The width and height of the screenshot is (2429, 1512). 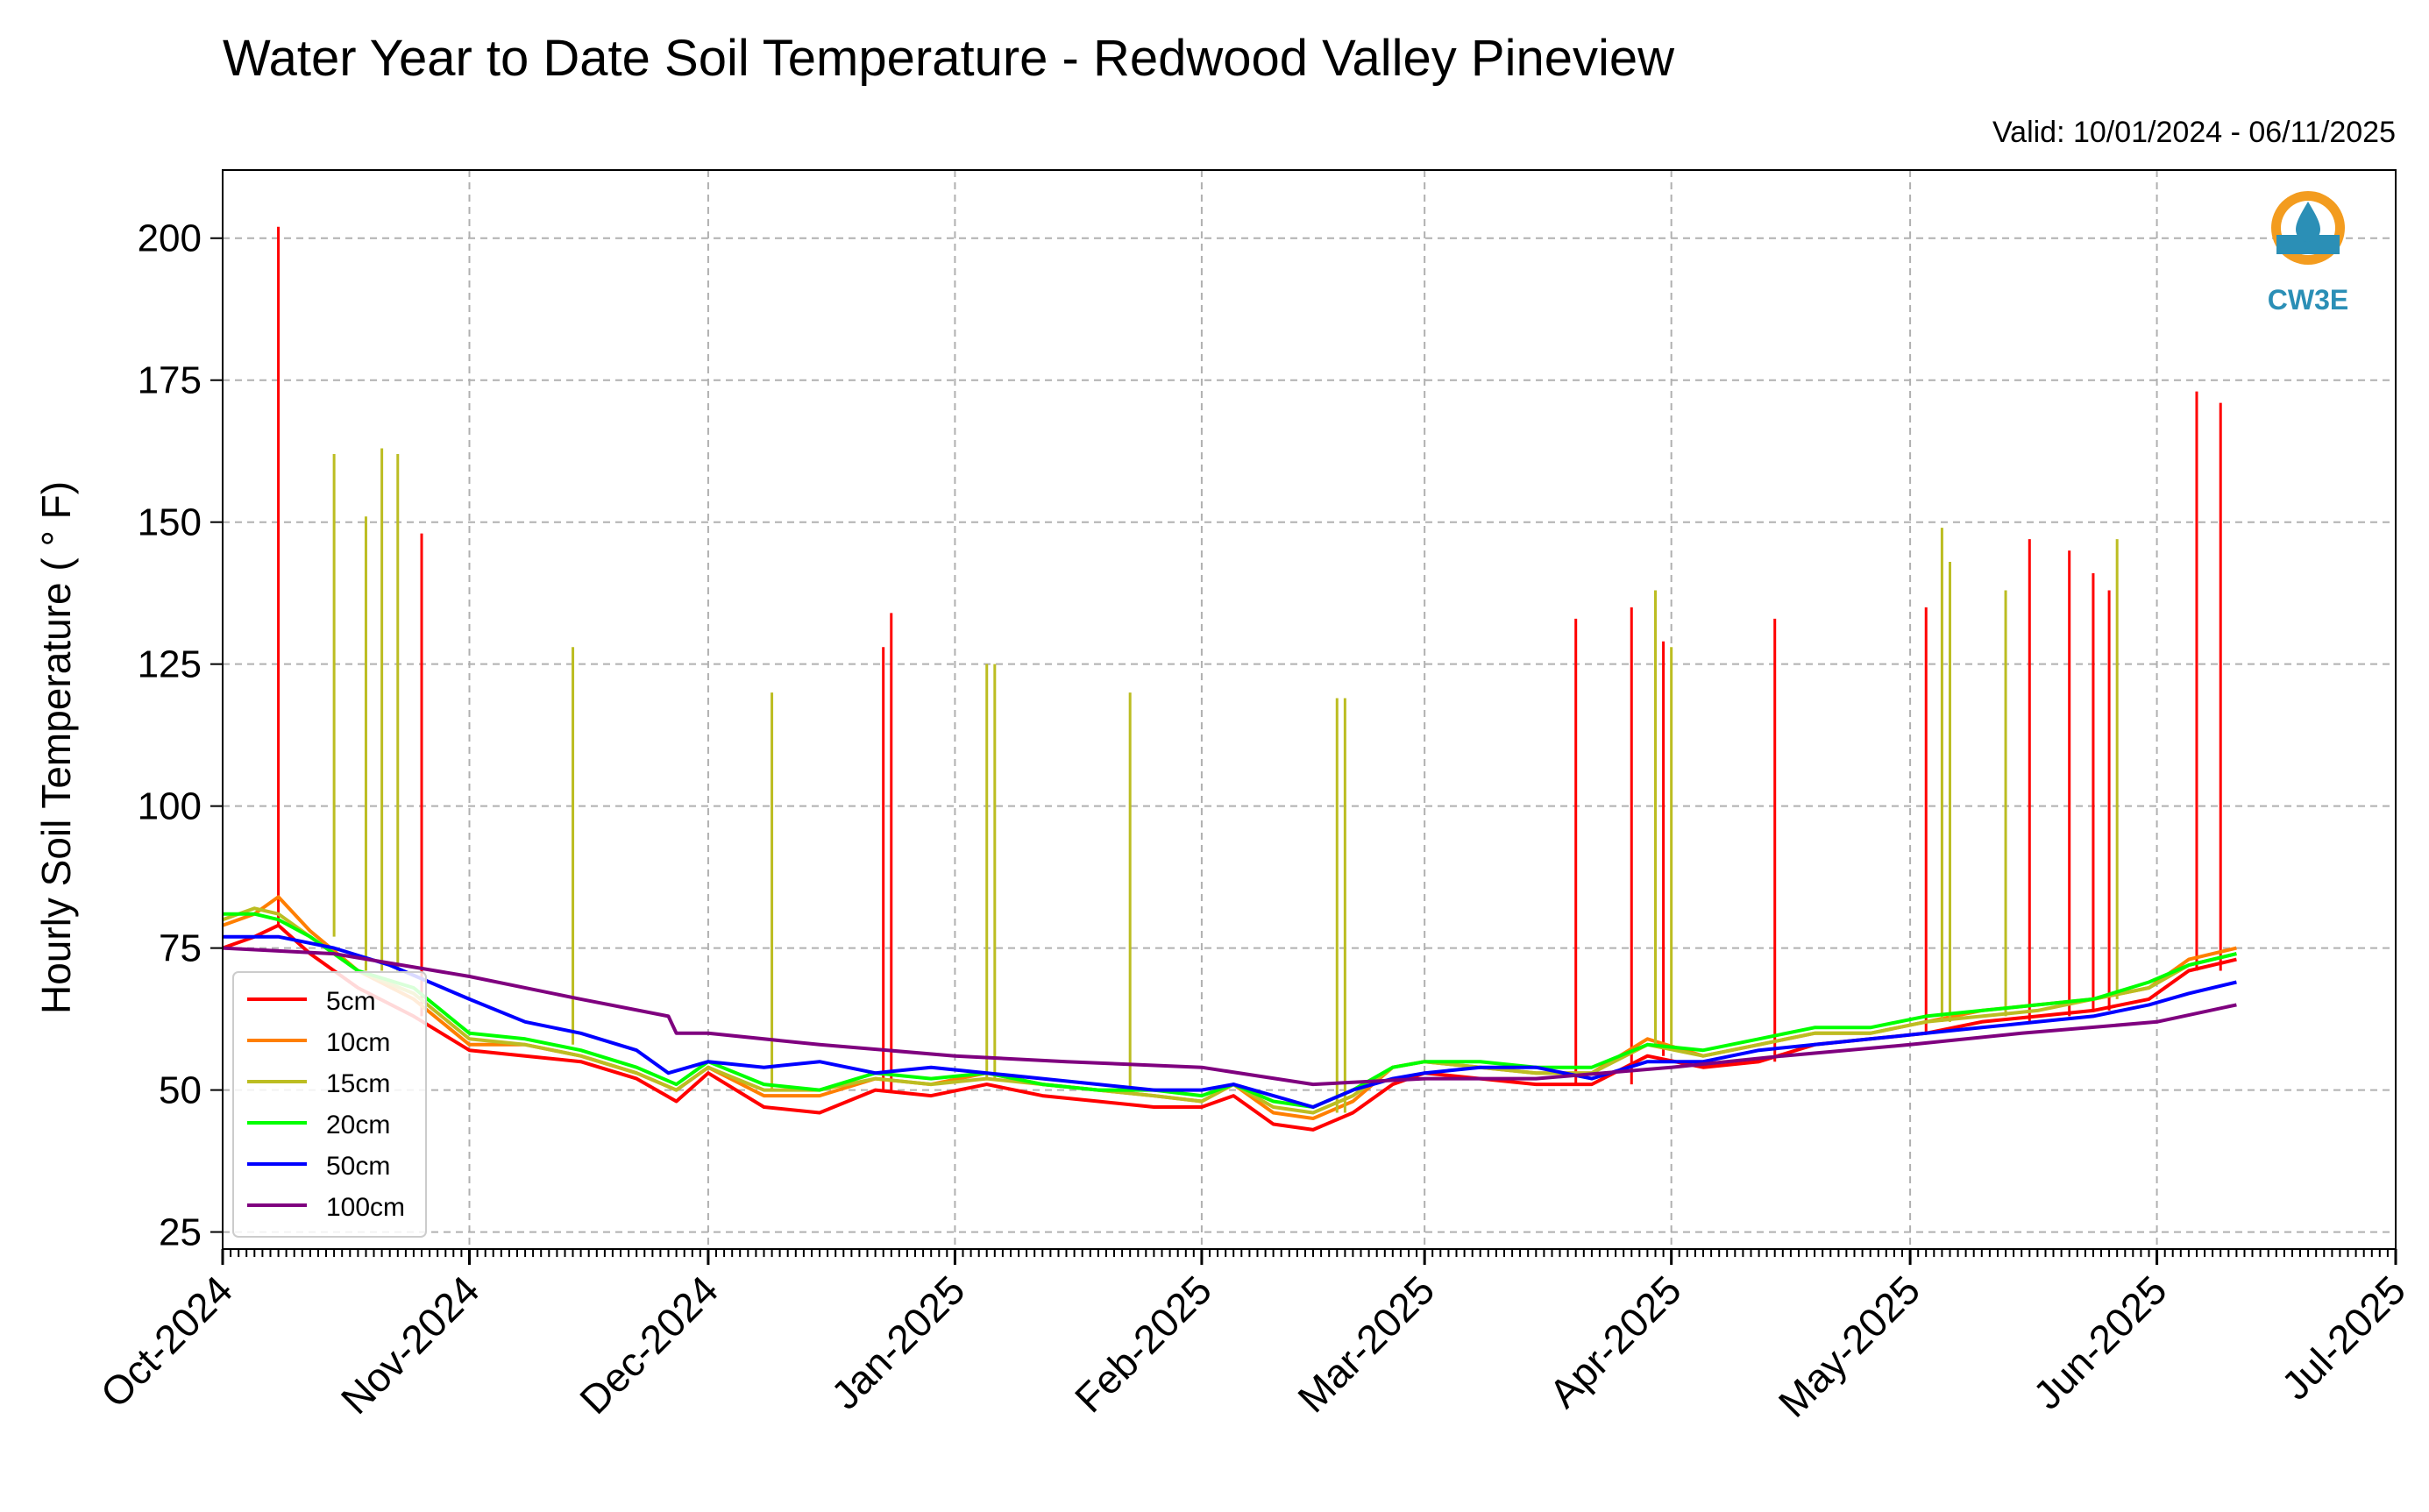 I want to click on legend-label-50cm: 50cm, so click(x=358, y=1166).